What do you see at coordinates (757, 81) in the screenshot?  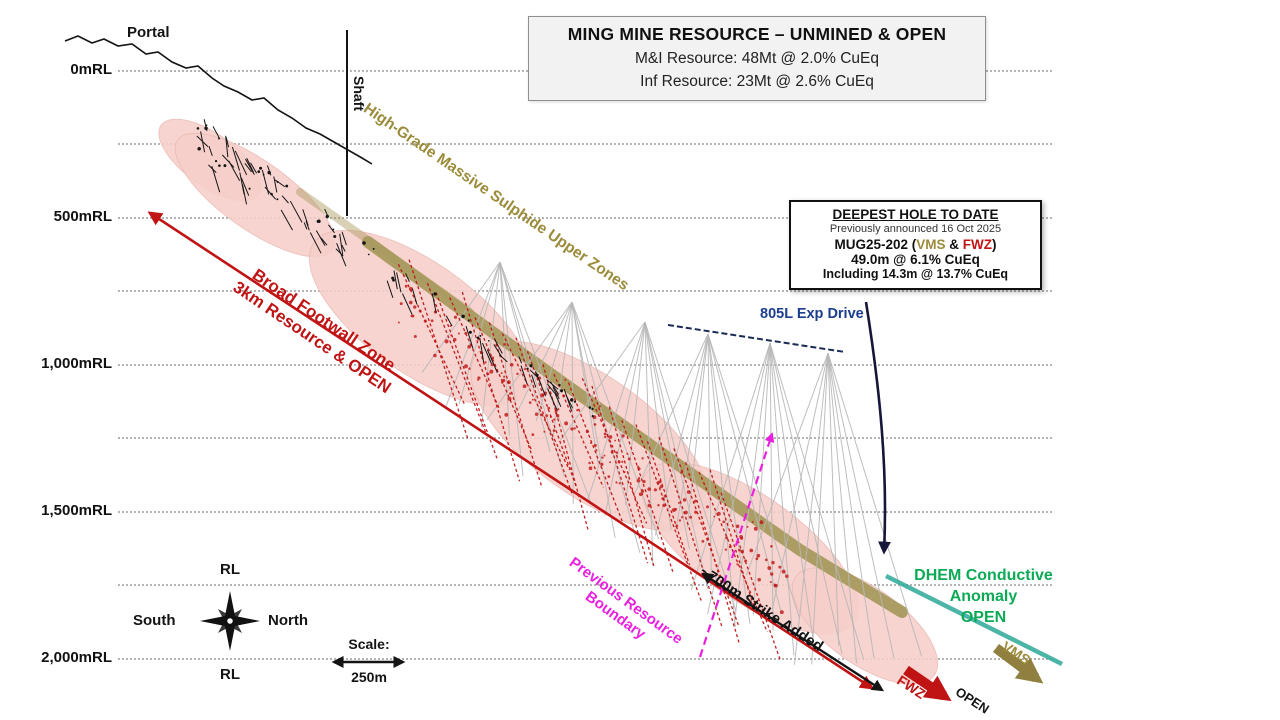 I see `title-line3: Inf Resource: 23Mt @ 2.6% CuEq` at bounding box center [757, 81].